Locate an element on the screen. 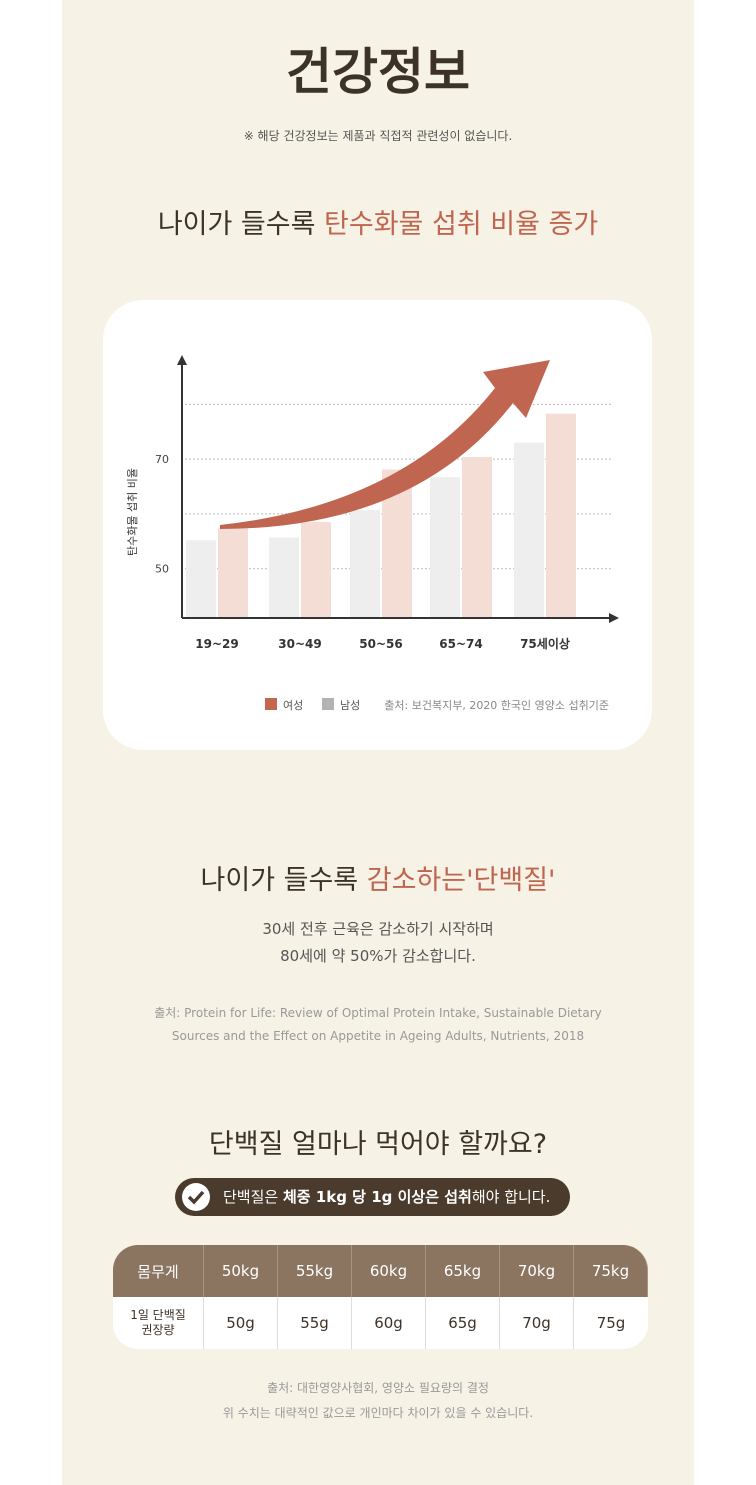  cell: 55g is located at coordinates (315, 1323).